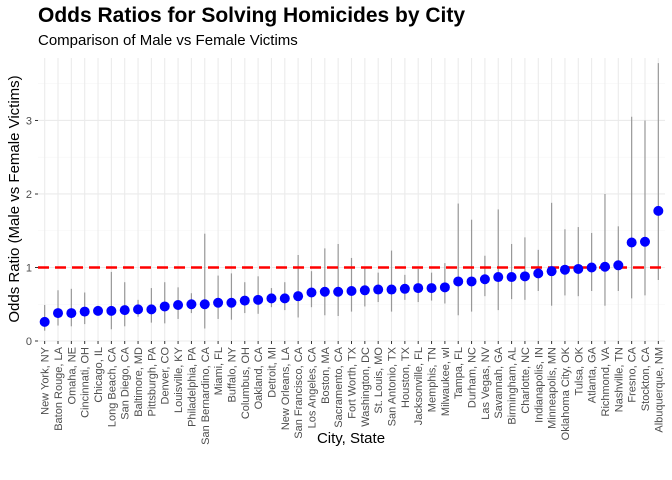 The height and width of the screenshot is (480, 672). What do you see at coordinates (46, 380) in the screenshot?
I see `x-tick-label: New York, NY` at bounding box center [46, 380].